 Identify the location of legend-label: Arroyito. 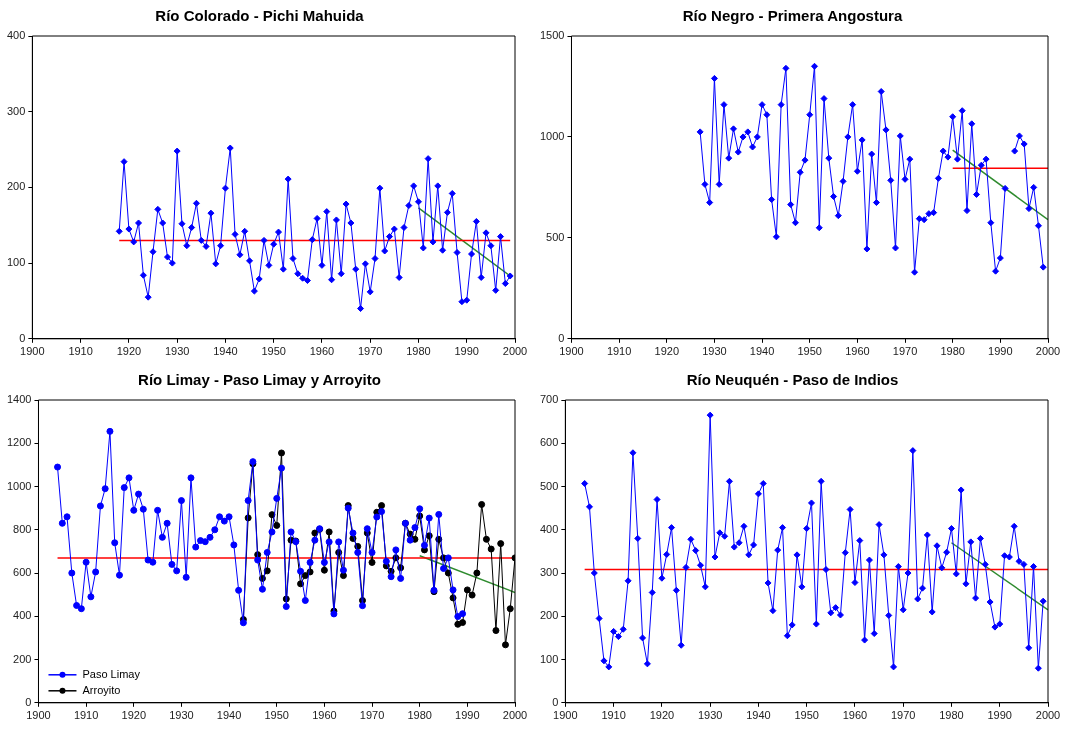
(101, 689).